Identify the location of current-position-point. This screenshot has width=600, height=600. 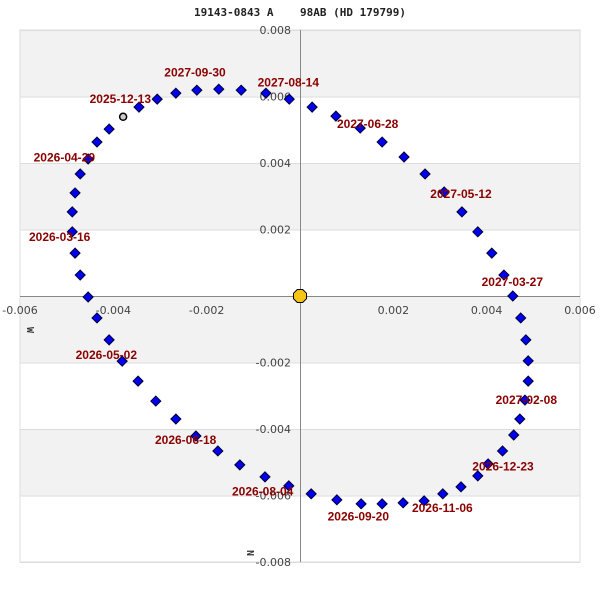
(123, 117).